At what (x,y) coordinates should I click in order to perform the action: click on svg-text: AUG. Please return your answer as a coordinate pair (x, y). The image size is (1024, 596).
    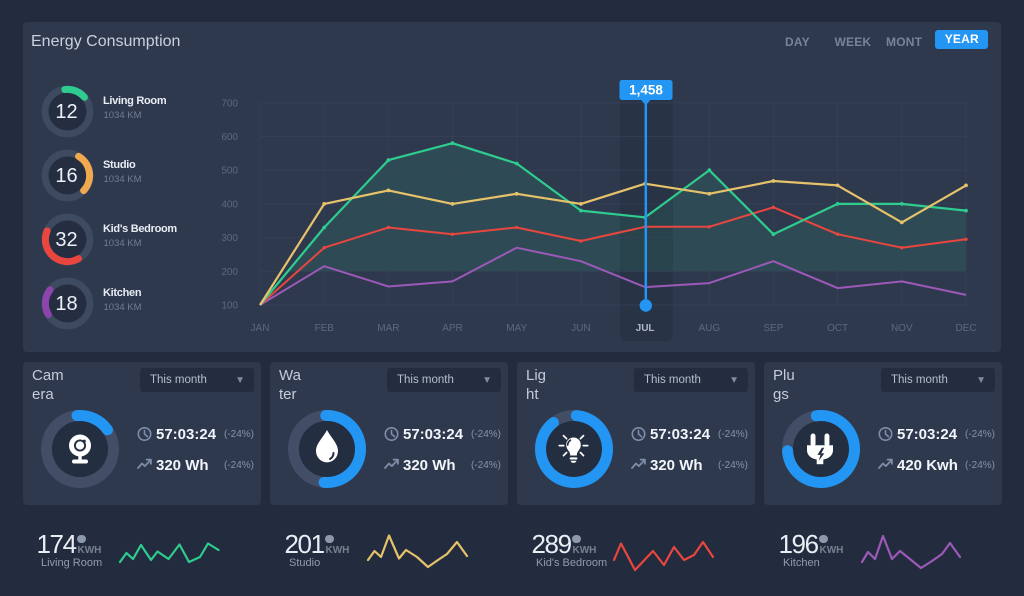
    Looking at the image, I should click on (709, 328).